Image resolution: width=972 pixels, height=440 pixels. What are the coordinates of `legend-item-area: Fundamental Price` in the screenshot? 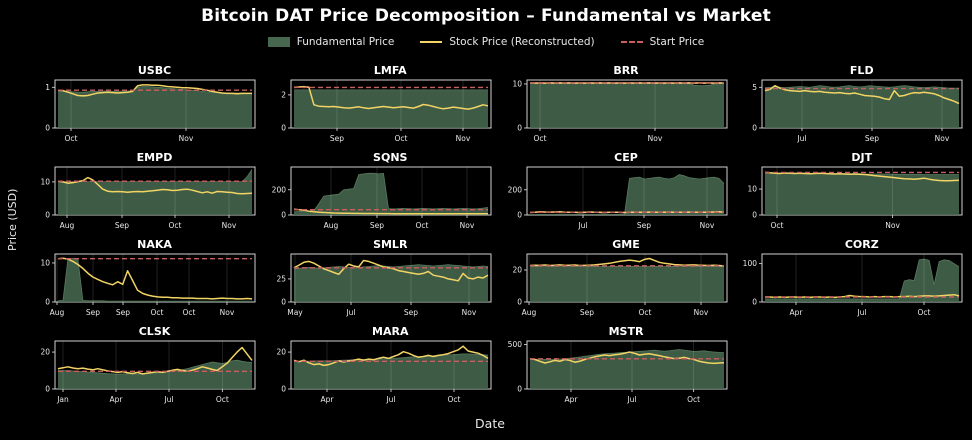 It's located at (330, 42).